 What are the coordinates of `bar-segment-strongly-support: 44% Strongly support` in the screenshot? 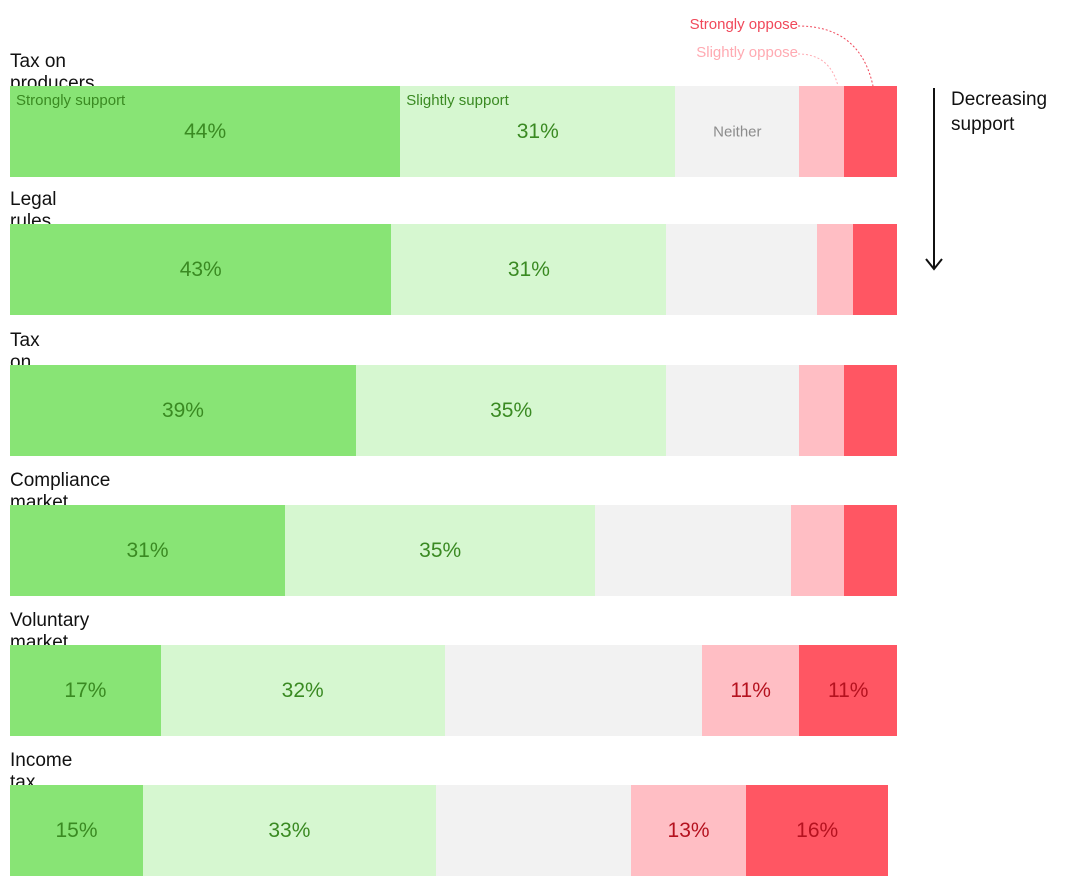 It's located at (205, 131).